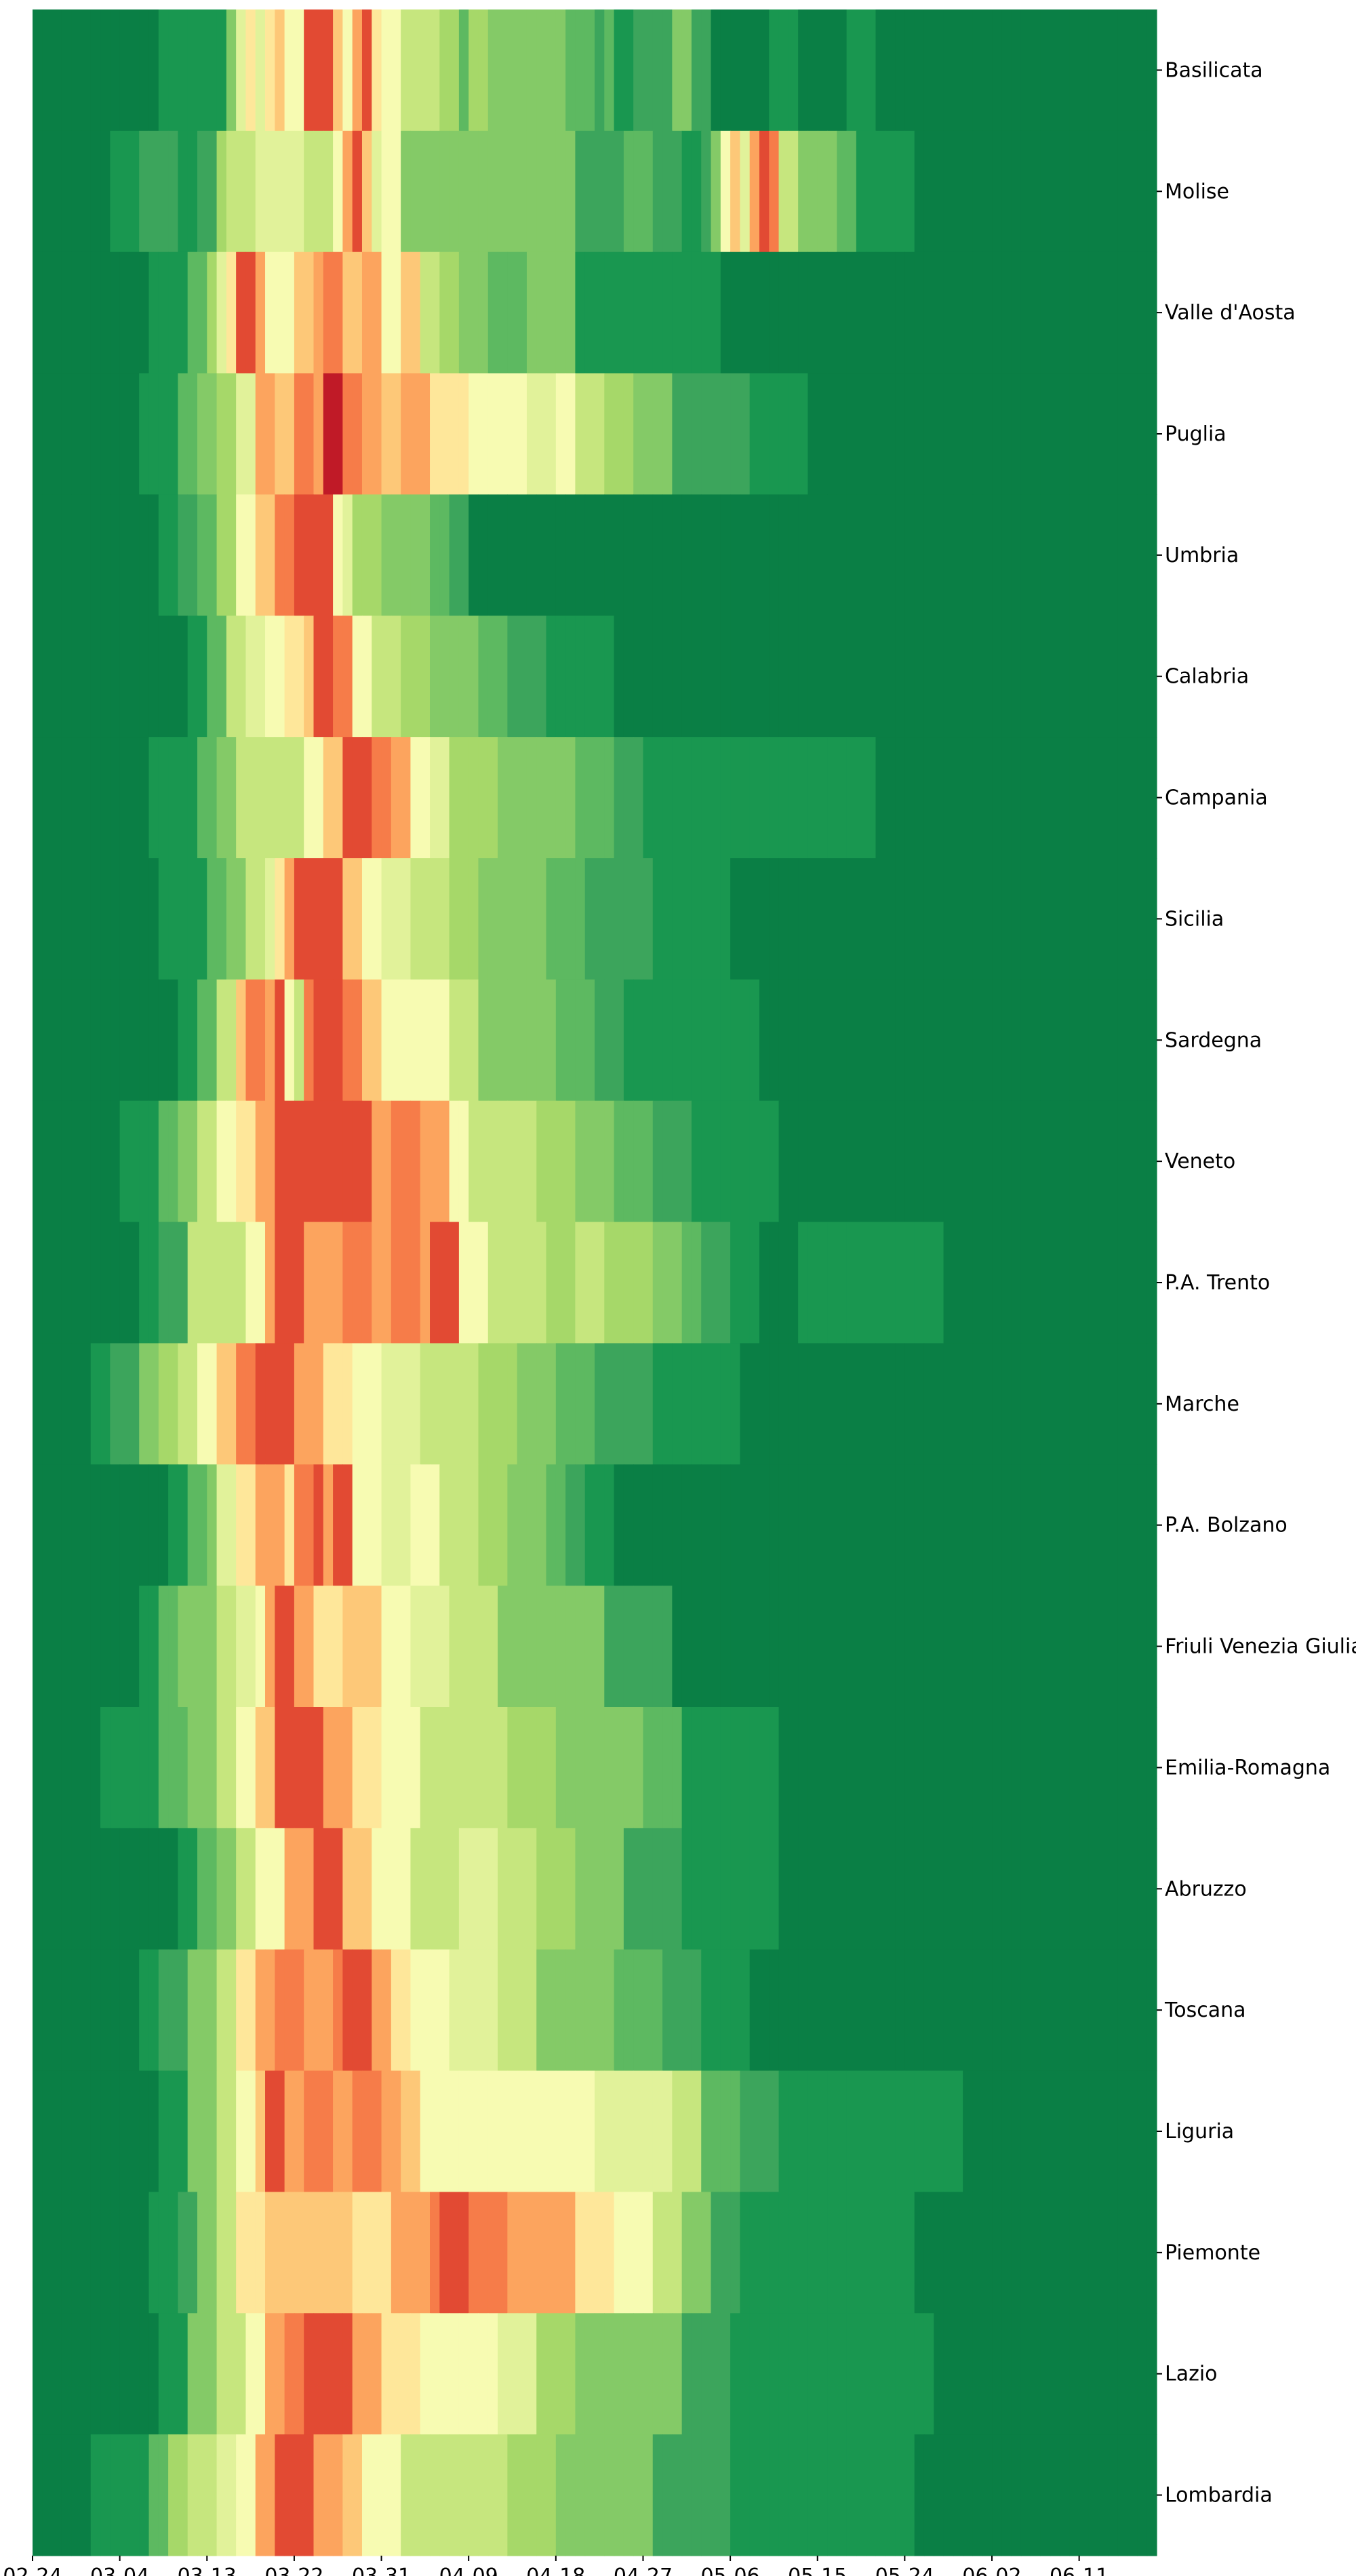  Describe the element at coordinates (1219, 2496) in the screenshot. I see `region-label: Lombardia` at that location.